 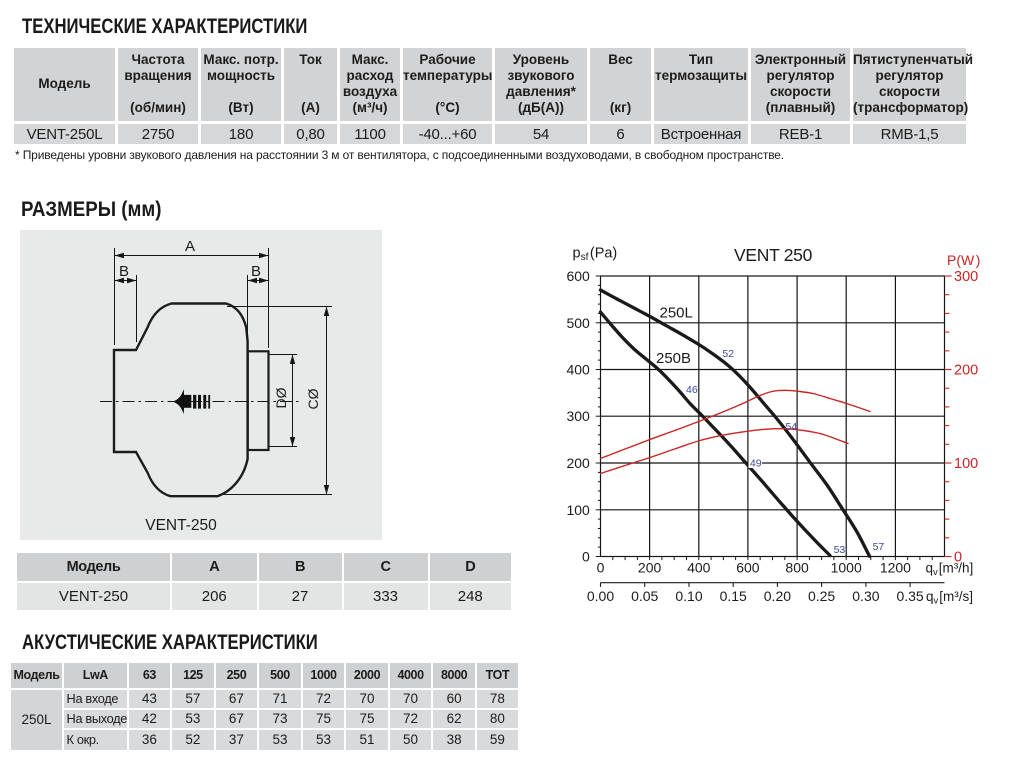 What do you see at coordinates (676, 313) in the screenshot?
I see `svg-text: 250L` at bounding box center [676, 313].